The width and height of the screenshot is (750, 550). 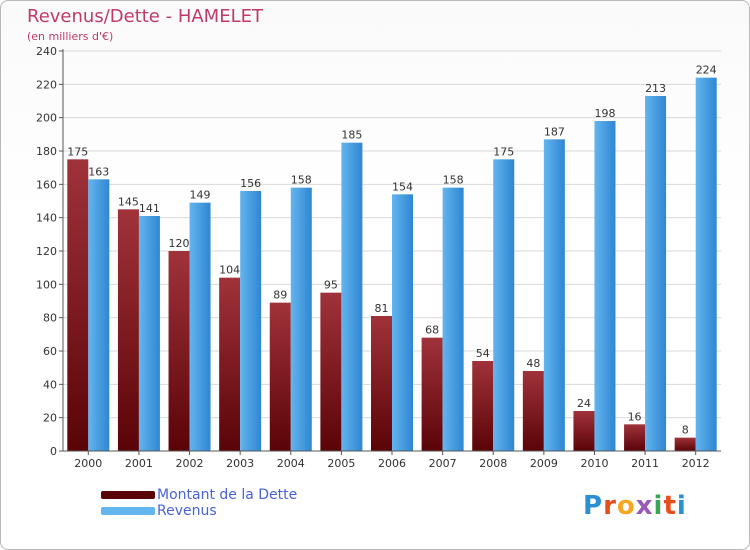 I want to click on proxiti-logo: Proxiti, so click(x=635, y=506).